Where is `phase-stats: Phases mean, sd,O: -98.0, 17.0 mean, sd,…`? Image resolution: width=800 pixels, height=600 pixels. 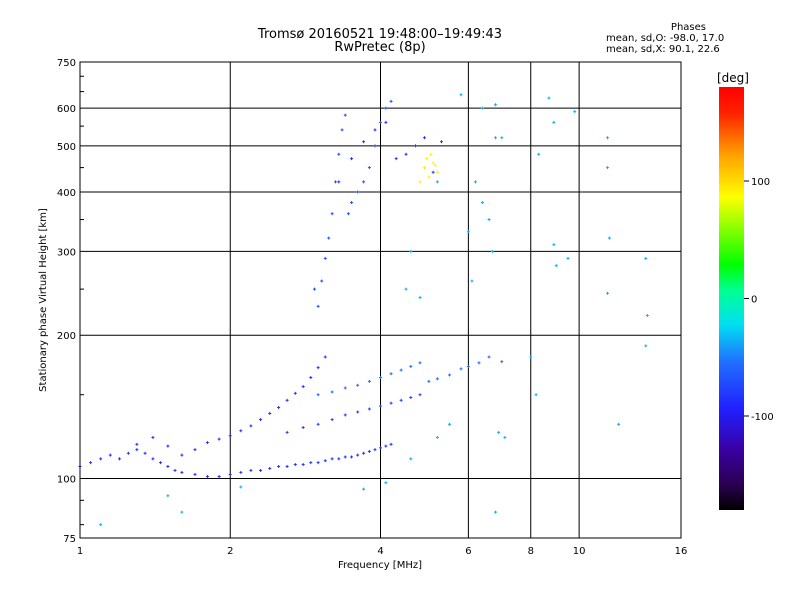
phase-stats: Phases mean, sd,O: -98.0, 17.0 mean, sd,… is located at coordinates (665, 38).